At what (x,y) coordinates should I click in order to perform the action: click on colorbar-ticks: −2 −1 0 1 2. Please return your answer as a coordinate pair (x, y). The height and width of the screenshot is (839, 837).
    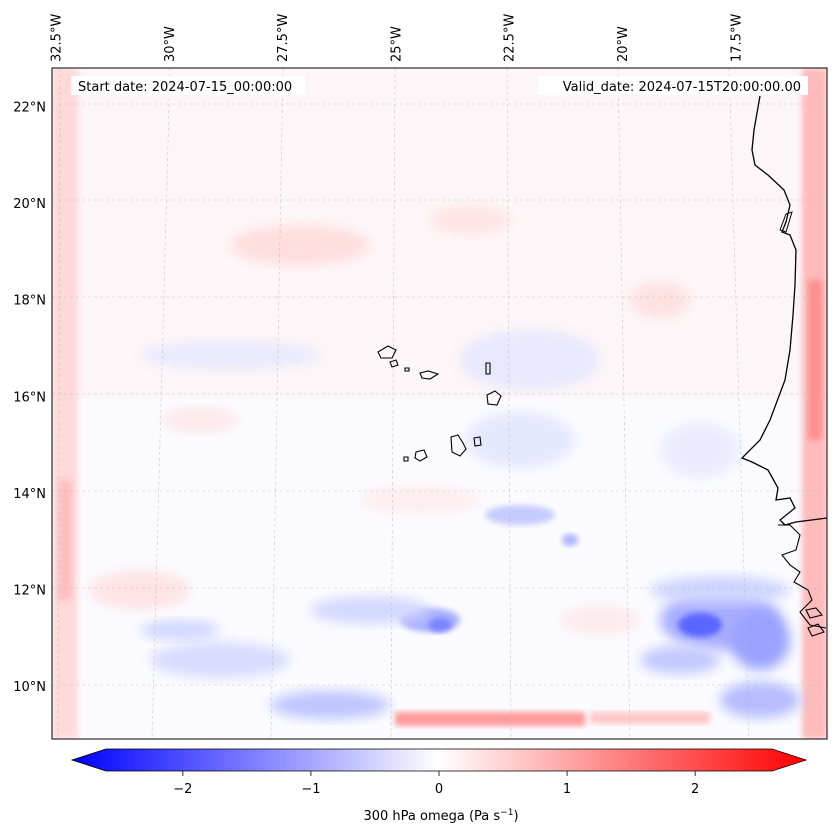
    Looking at the image, I should click on (436, 784).